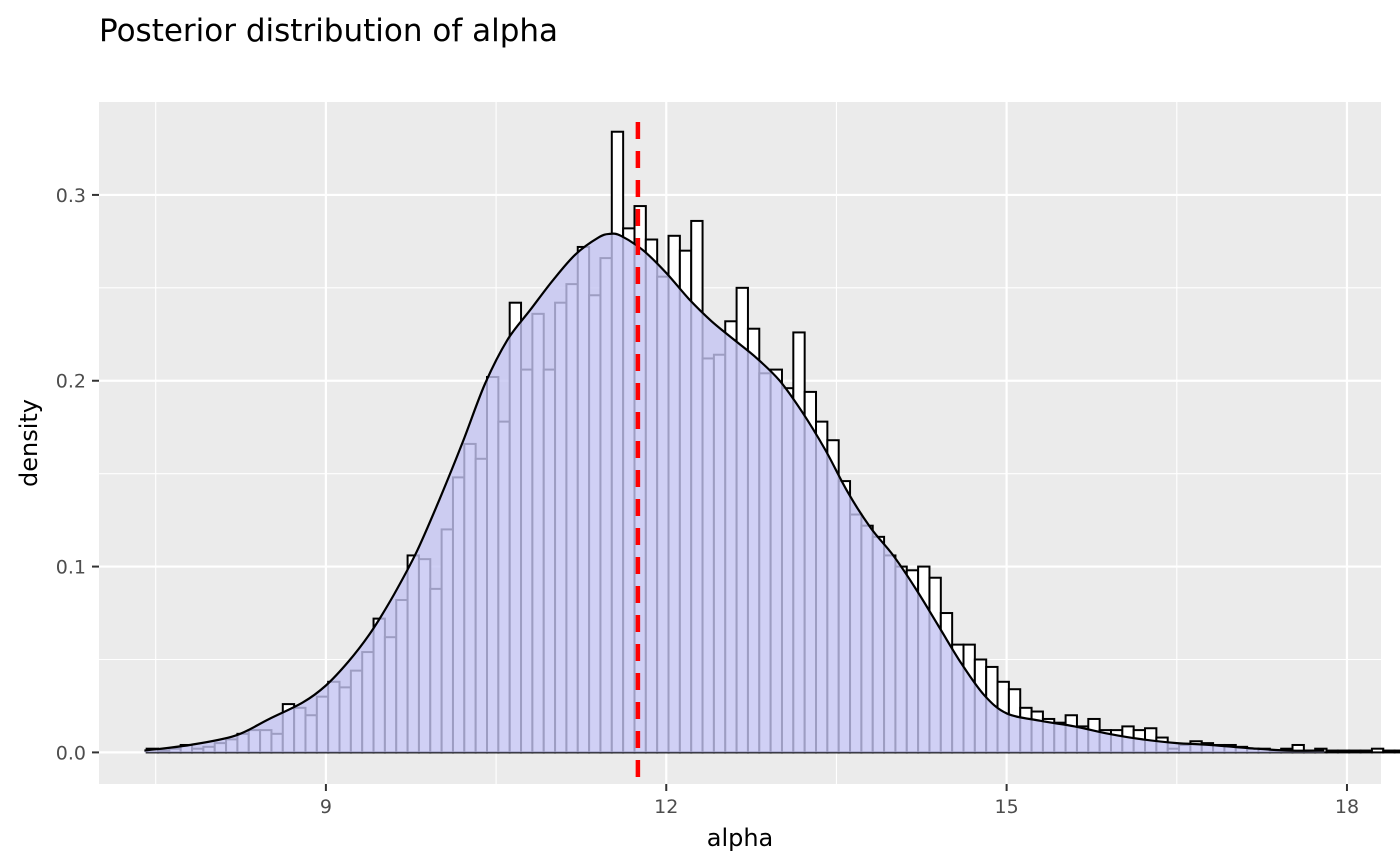 The image size is (1400, 866). What do you see at coordinates (328, 31) in the screenshot?
I see `chart-title: Posterior distribution of alpha` at bounding box center [328, 31].